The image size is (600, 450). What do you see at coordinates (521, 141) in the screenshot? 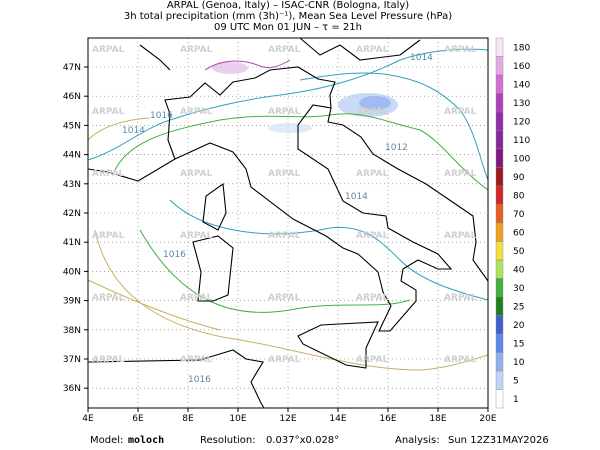
I see `colorbar-label: 110` at bounding box center [521, 141].